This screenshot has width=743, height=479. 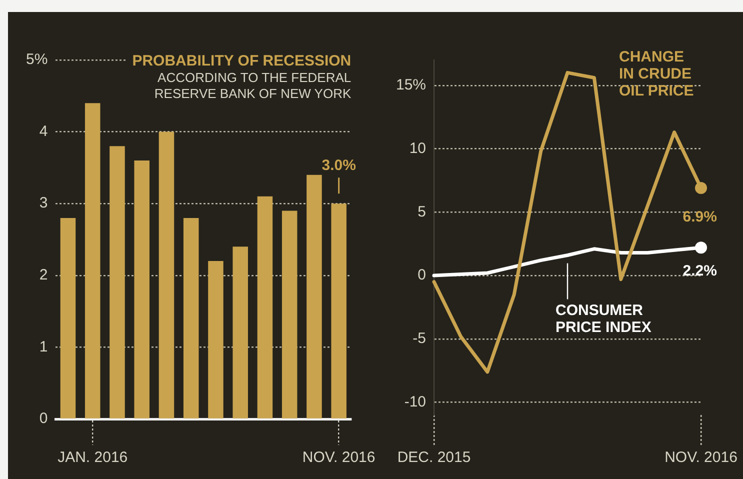 What do you see at coordinates (339, 165) in the screenshot?
I see `data-label: 3.0%` at bounding box center [339, 165].